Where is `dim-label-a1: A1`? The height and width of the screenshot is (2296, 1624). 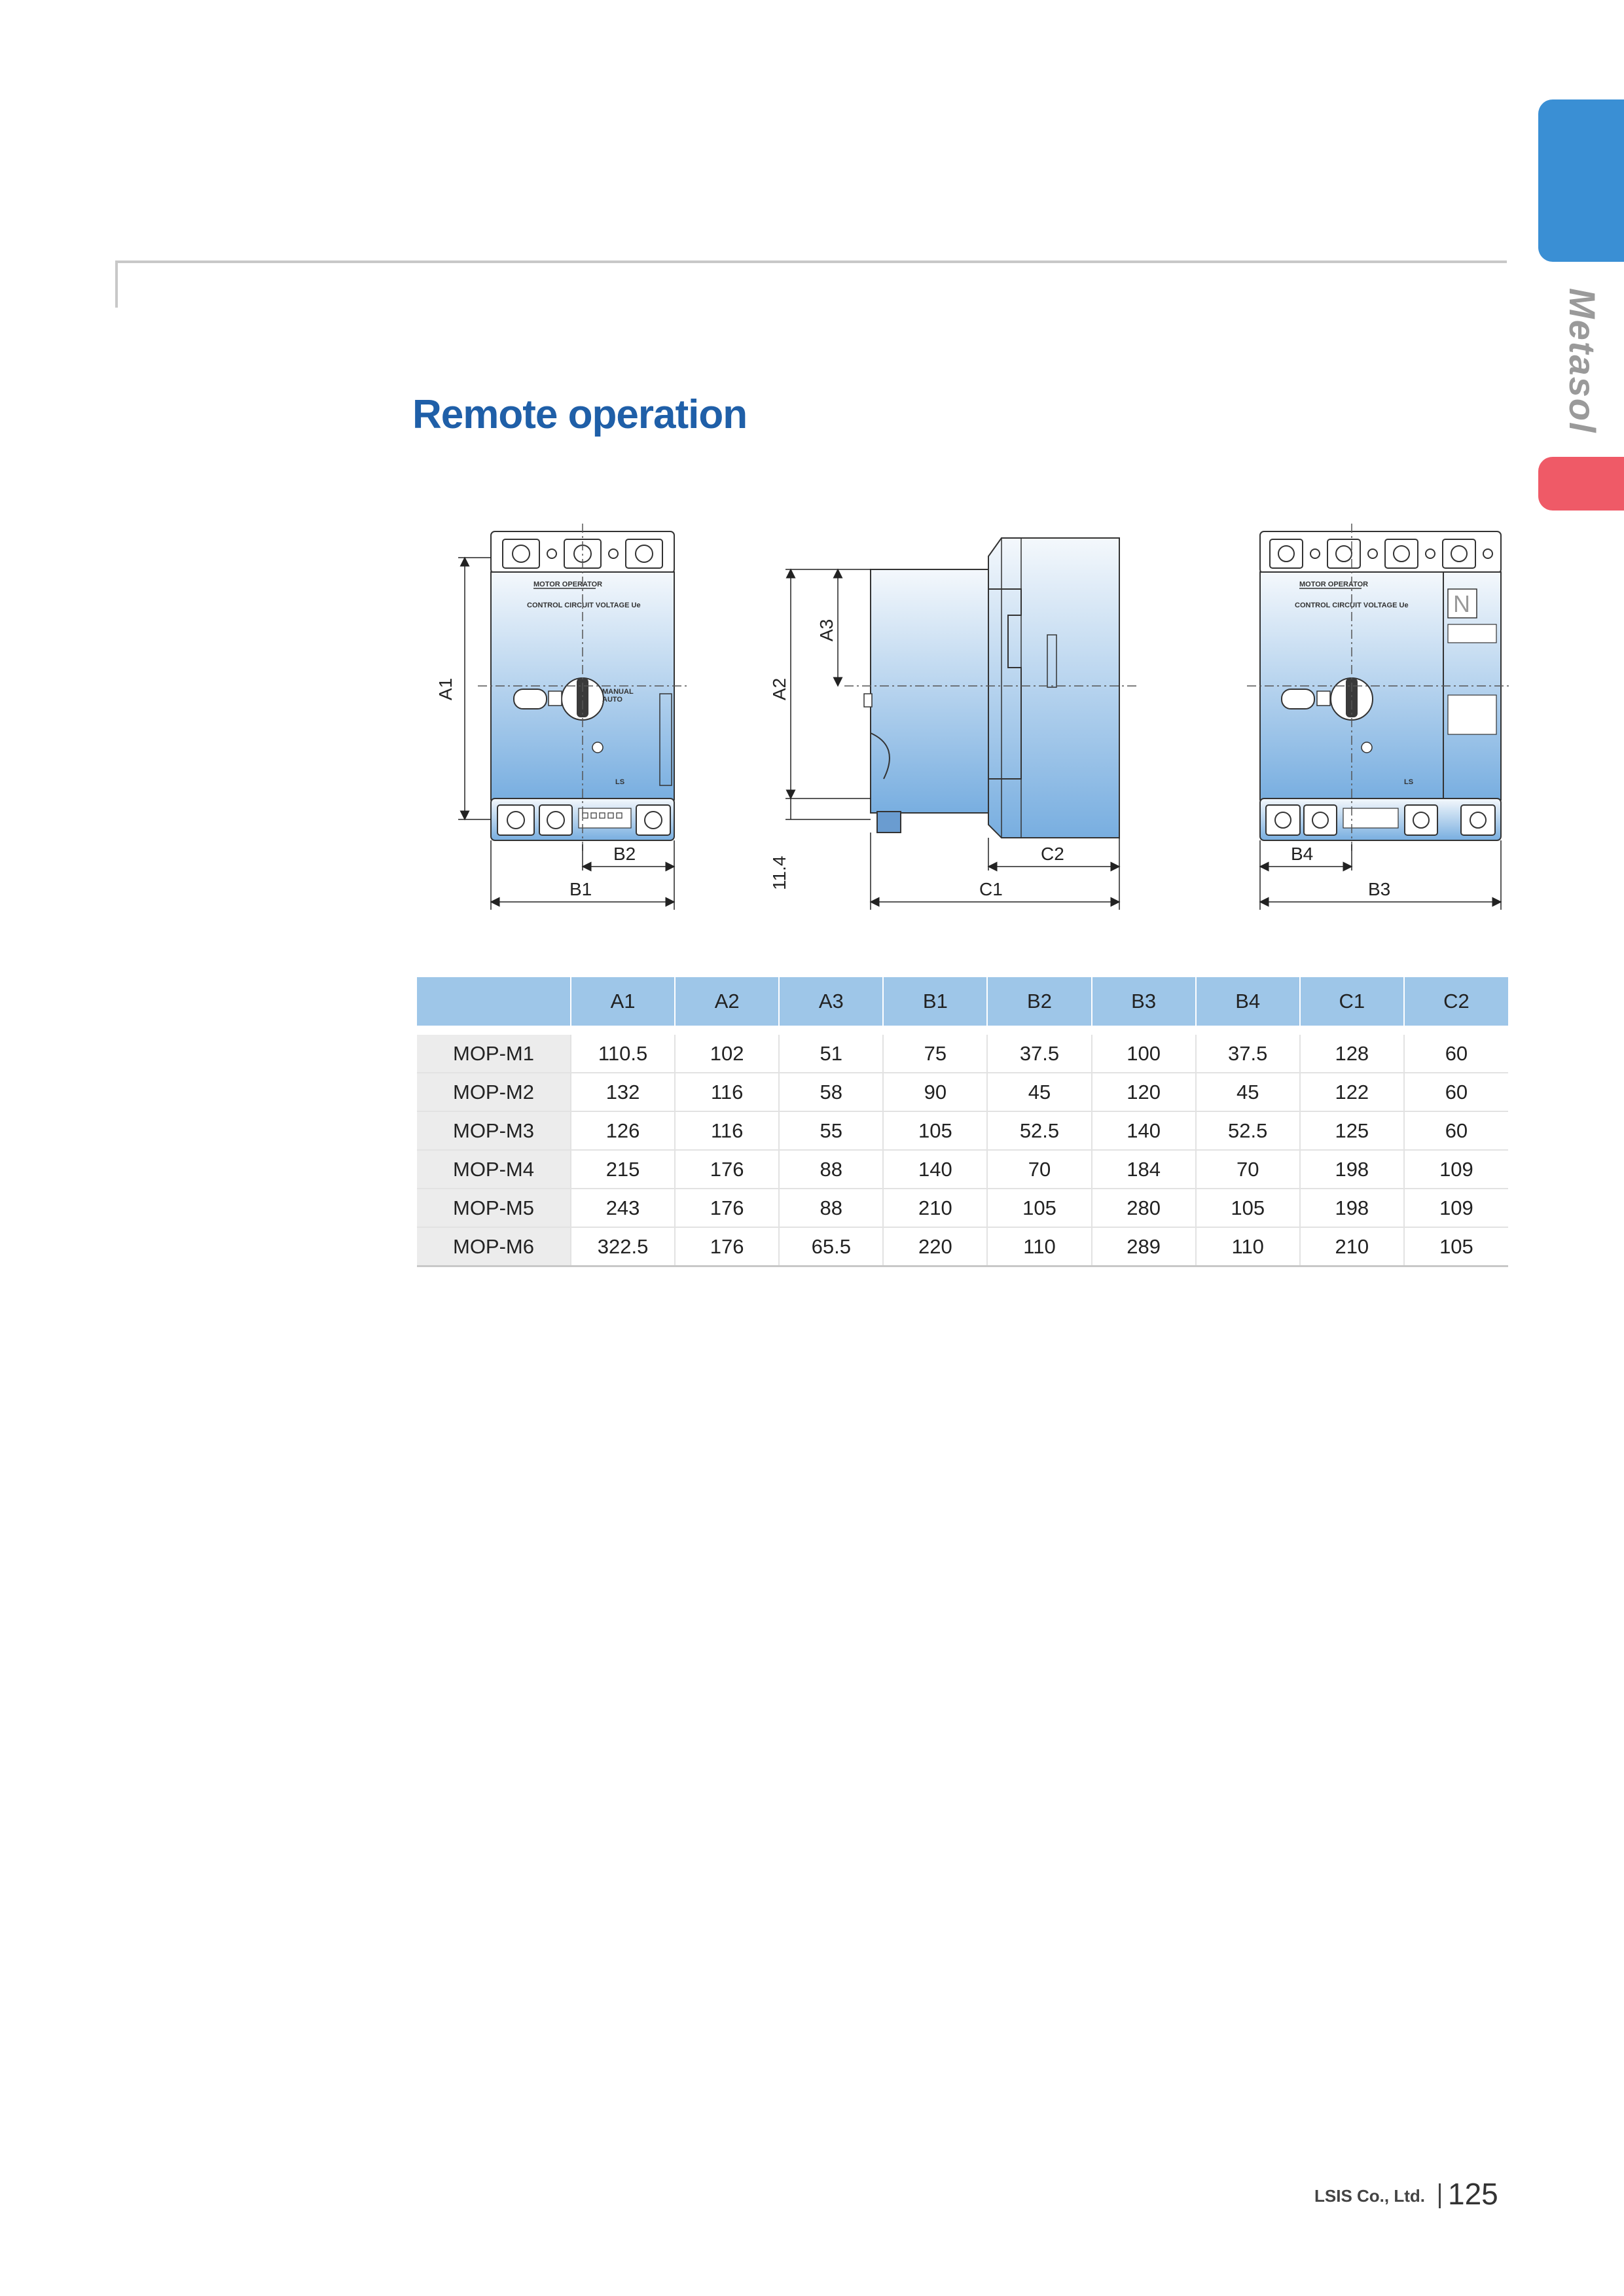 dim-label-a1: A1 is located at coordinates (445, 689).